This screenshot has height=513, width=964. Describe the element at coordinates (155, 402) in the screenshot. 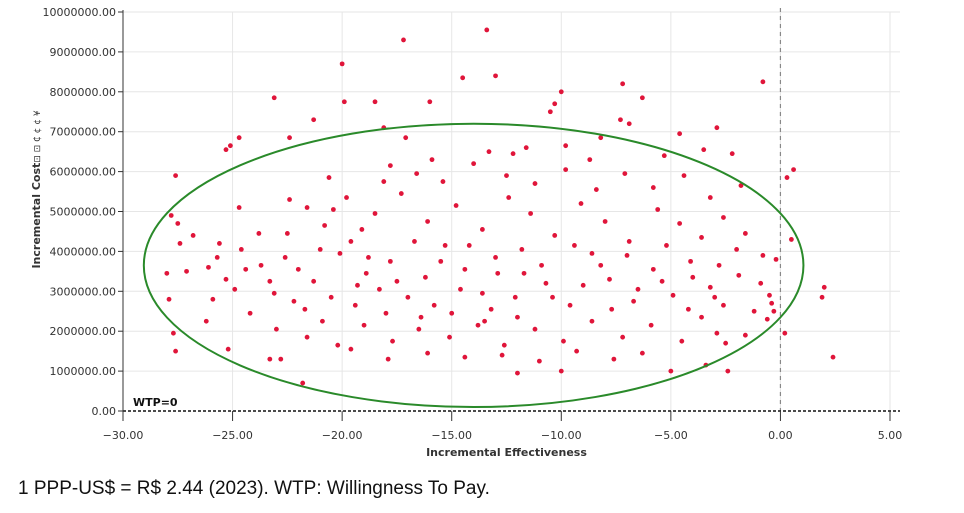

I see `wtp-label: WTP=0` at that location.